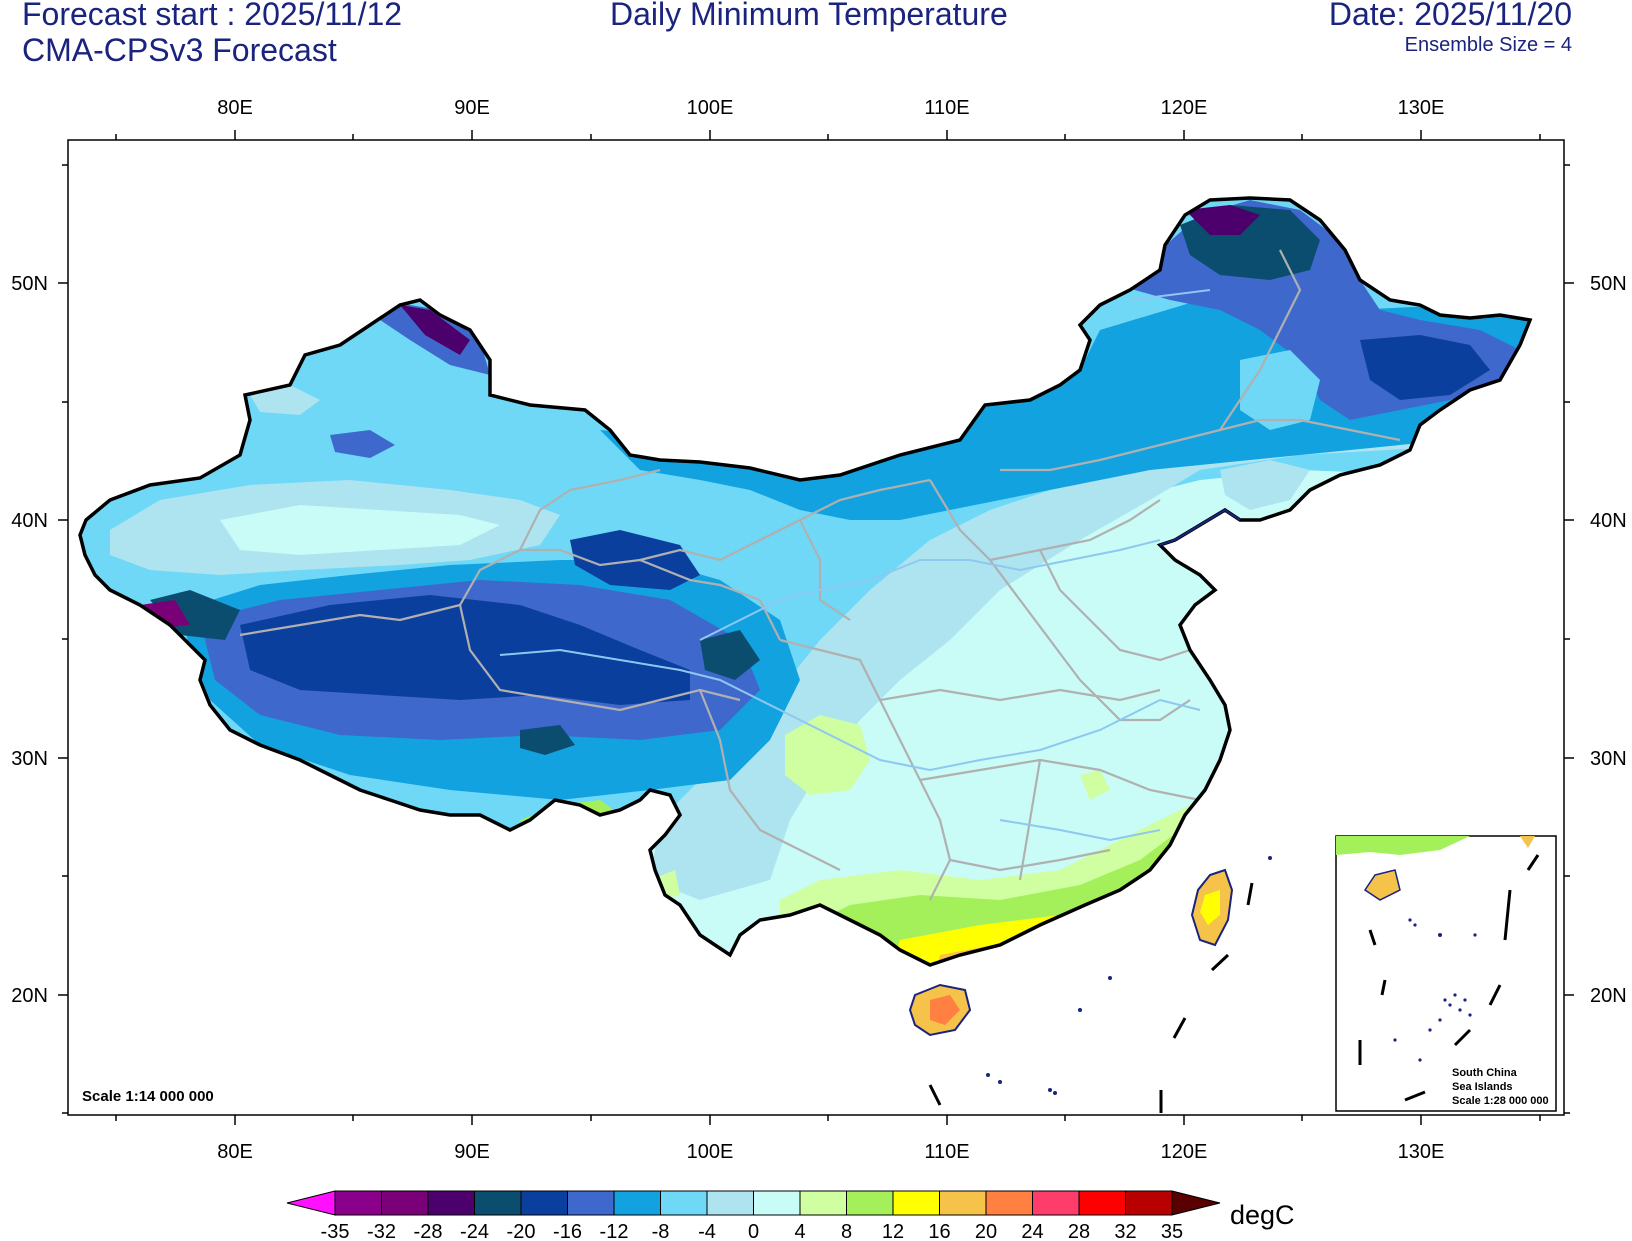 The width and height of the screenshot is (1632, 1241). I want to click on maritime-boundary-dashes, so click(1091, 997).